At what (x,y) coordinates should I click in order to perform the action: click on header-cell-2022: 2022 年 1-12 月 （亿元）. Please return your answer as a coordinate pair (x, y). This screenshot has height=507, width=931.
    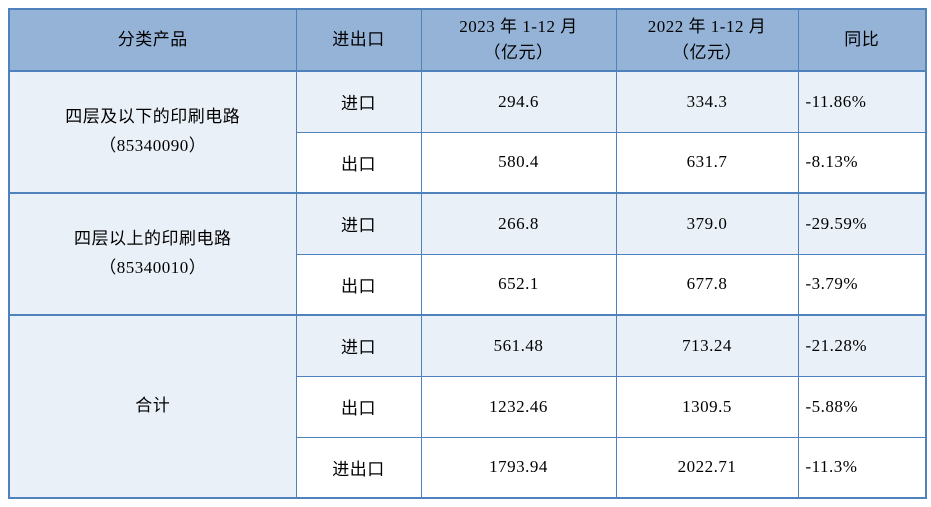
    Looking at the image, I should click on (707, 40).